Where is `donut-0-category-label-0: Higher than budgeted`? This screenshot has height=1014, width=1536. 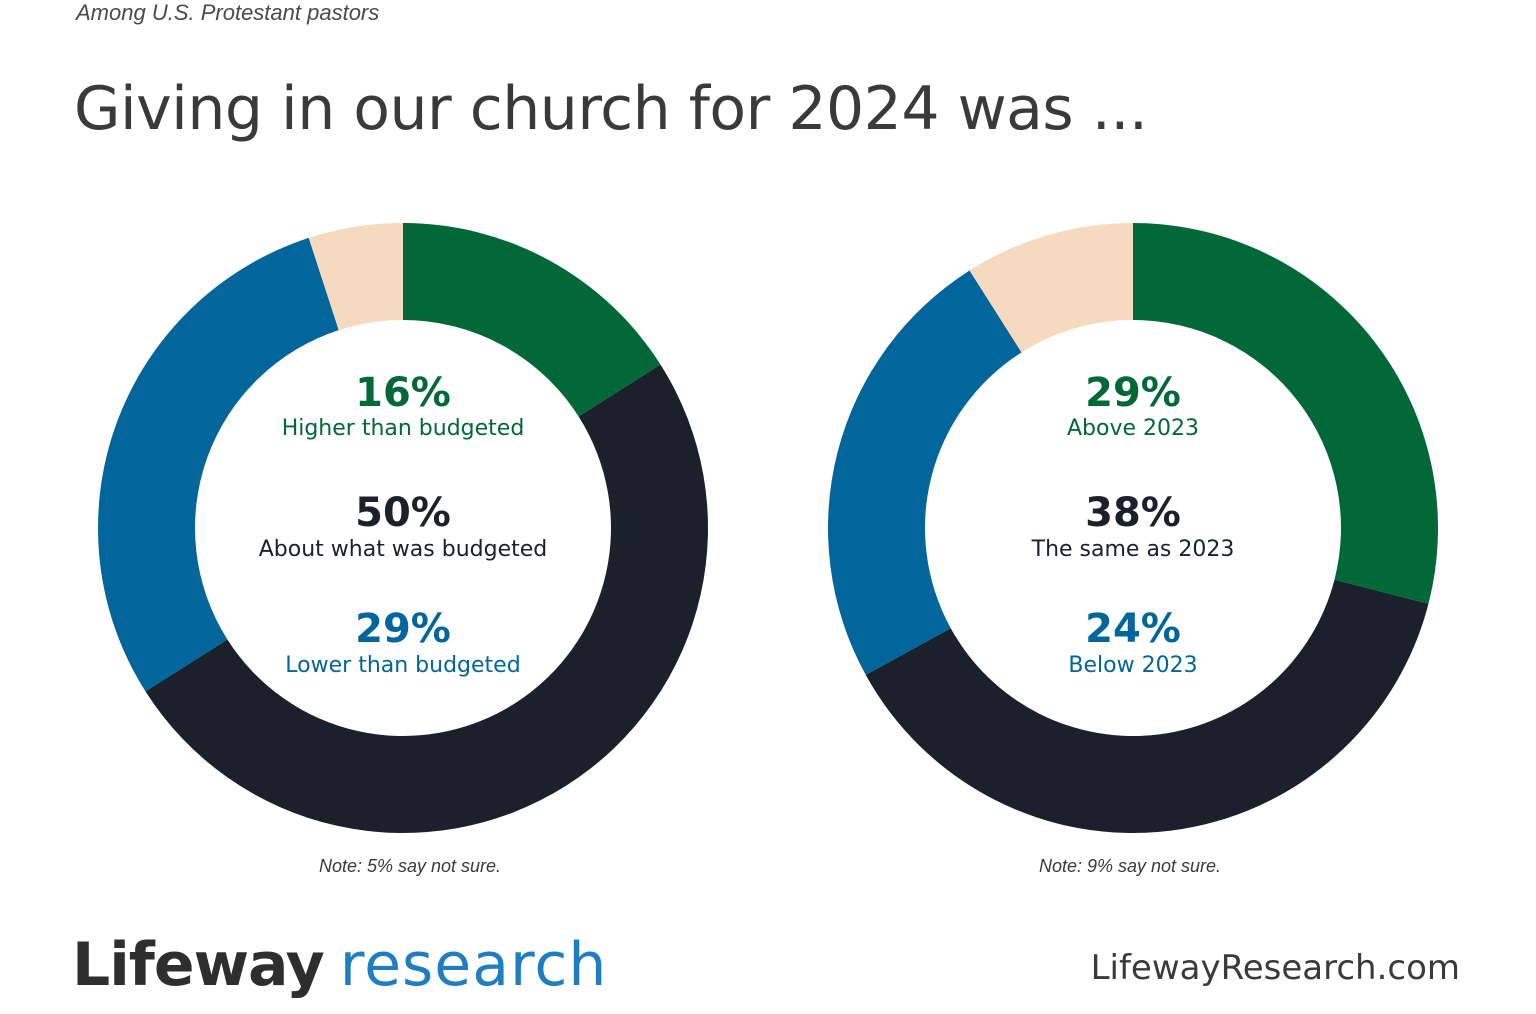 donut-0-category-label-0: Higher than budgeted is located at coordinates (403, 428).